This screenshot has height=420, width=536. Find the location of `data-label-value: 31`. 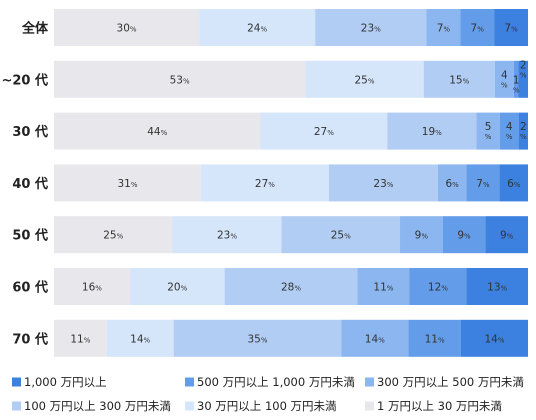

data-label-value: 31 is located at coordinates (123, 184).